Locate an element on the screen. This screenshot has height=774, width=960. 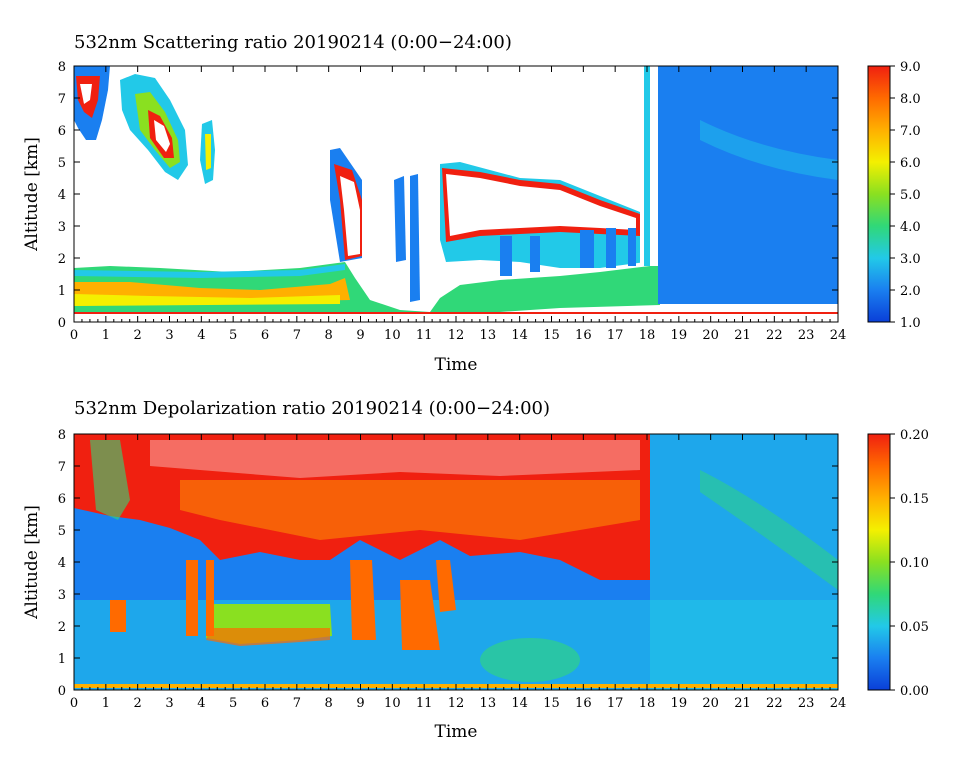
mid-depol-layer-edge is located at coordinates (268, 637).